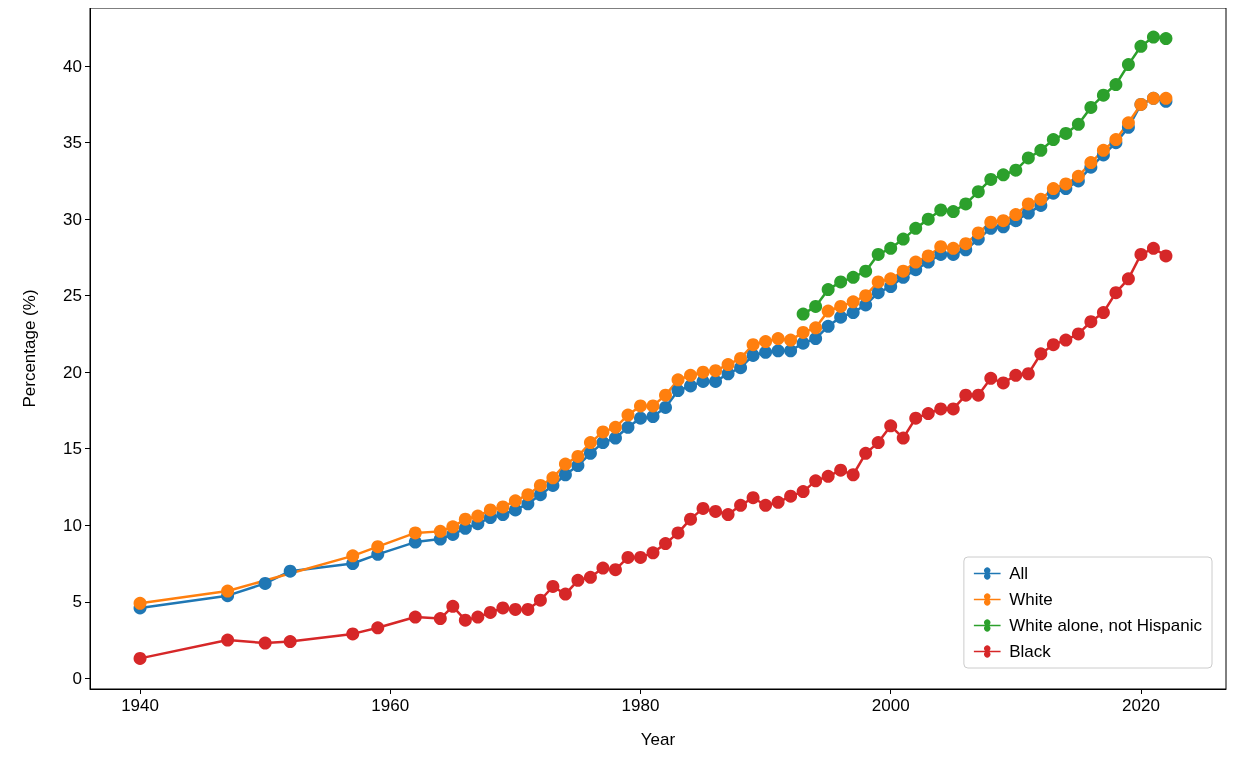 The height and width of the screenshot is (761, 1238). Describe the element at coordinates (72, 219) in the screenshot. I see `y-tick-label: 30` at that location.